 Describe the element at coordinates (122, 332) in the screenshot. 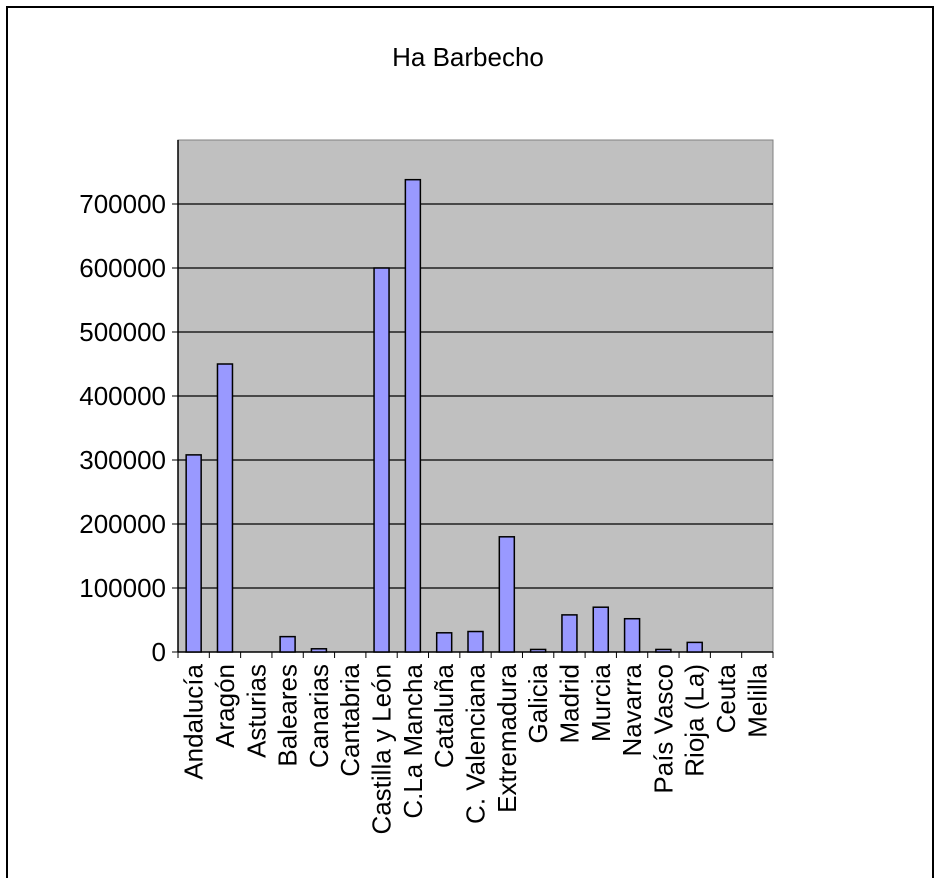

I see `y-tick-label: 500000` at that location.